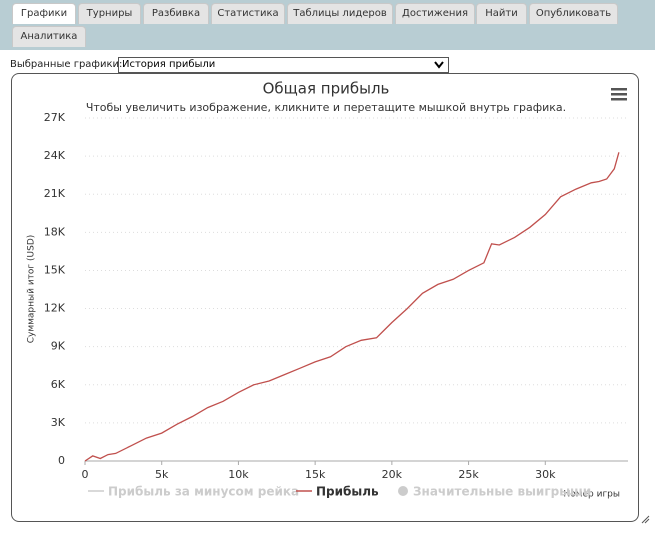 This screenshot has width=655, height=537. What do you see at coordinates (176, 13) in the screenshot?
I see `tab: Разбивка` at bounding box center [176, 13].